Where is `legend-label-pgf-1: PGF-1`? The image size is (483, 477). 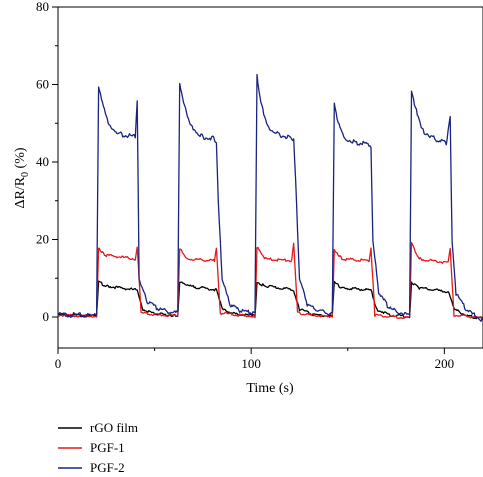 legend-label-pgf-1: PGF-1 is located at coordinates (107, 447).